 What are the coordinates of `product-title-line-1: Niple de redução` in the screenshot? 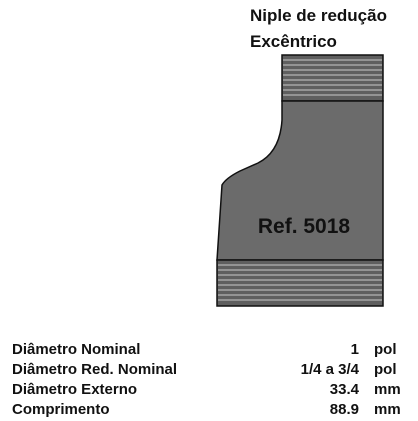 It's located at (318, 15).